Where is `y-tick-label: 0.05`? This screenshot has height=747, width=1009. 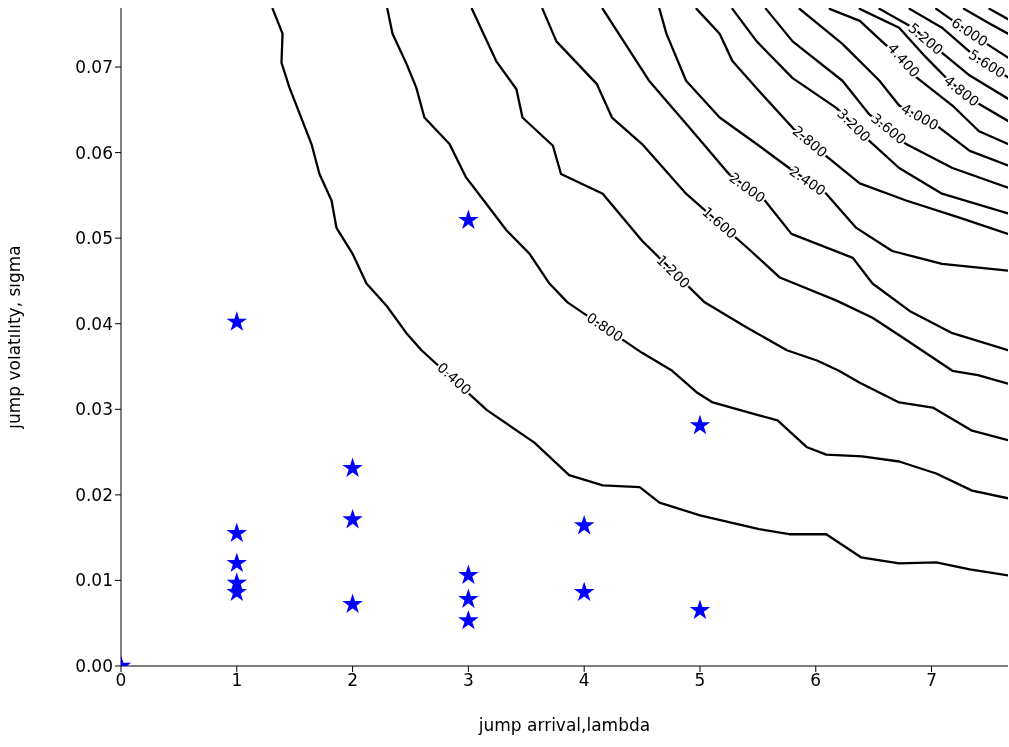 y-tick-label: 0.05 is located at coordinates (94, 238).